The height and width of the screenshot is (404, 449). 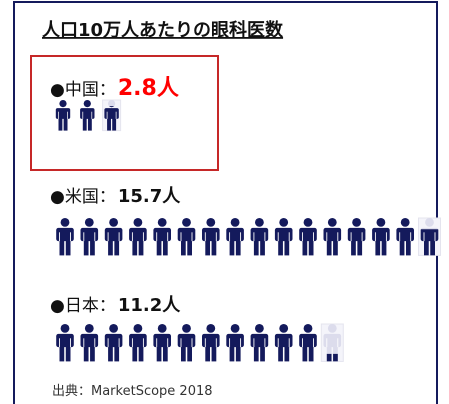 What do you see at coordinates (83, 306) in the screenshot?
I see `category-label: ●日本：` at bounding box center [83, 306].